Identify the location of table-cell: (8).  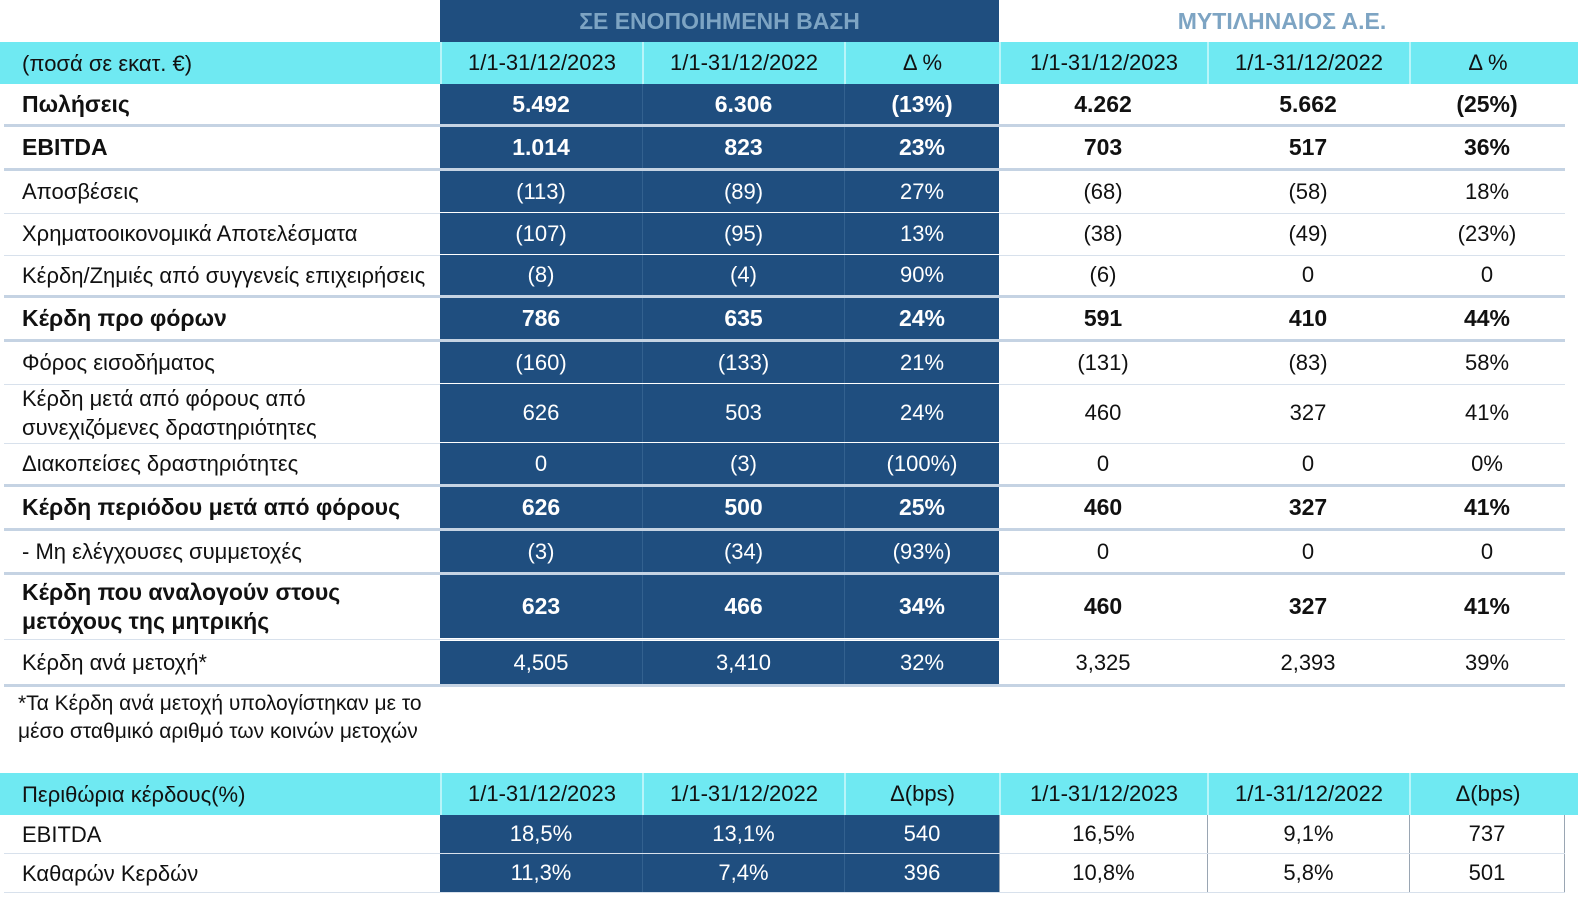
(541, 275).